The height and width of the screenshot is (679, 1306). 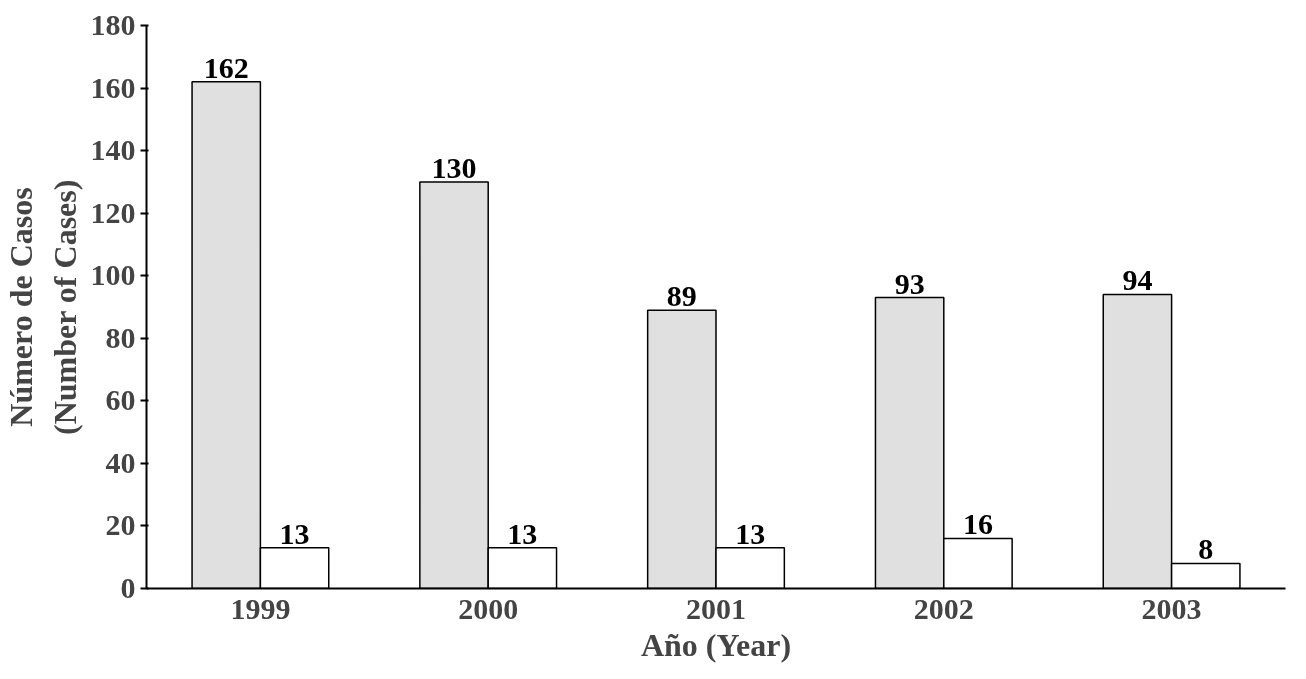 I want to click on data-label: 130, so click(x=454, y=167).